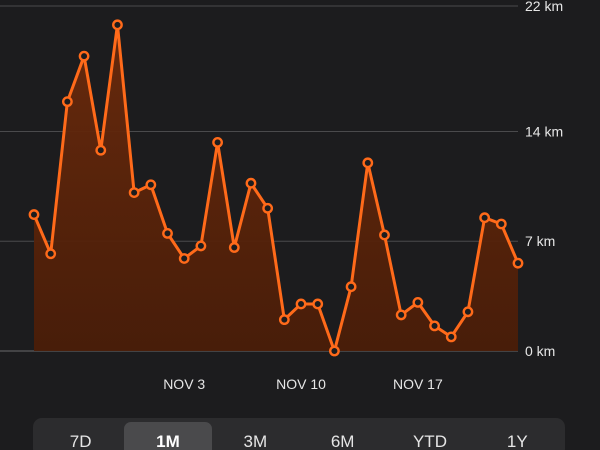 The width and height of the screenshot is (600, 450). Describe the element at coordinates (342, 441) in the screenshot. I see `range-tab-6m: 6M` at that location.